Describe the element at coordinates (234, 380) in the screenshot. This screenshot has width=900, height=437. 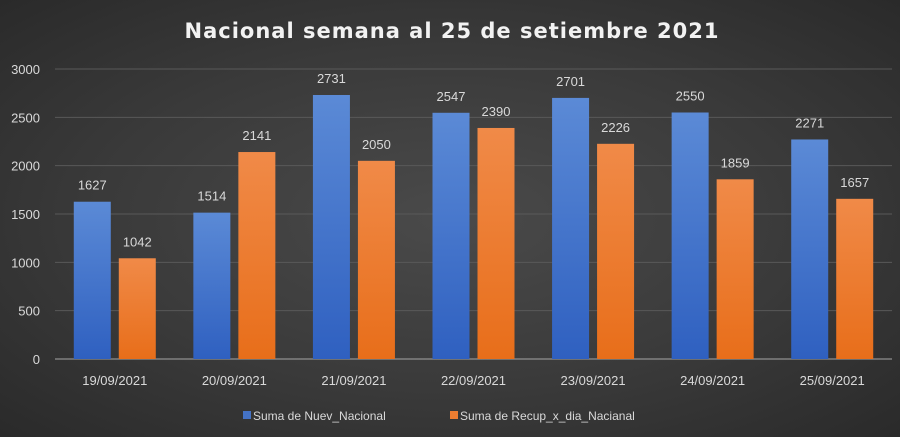
I see `x-tick-label: 20/09/2021` at that location.